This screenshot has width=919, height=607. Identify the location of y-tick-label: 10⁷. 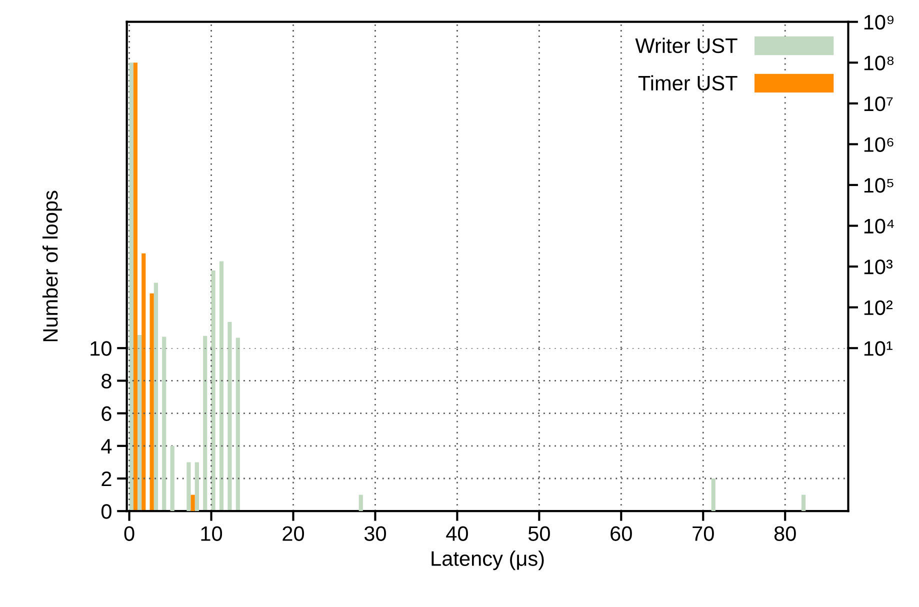
(878, 104).